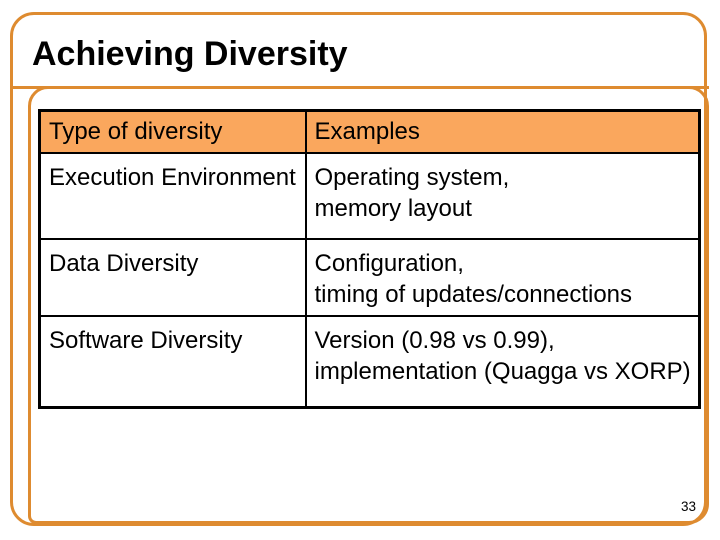 This screenshot has width=720, height=540. What do you see at coordinates (502, 195) in the screenshot?
I see `cell-examples-execution-environment: Operating system, memory layout` at bounding box center [502, 195].